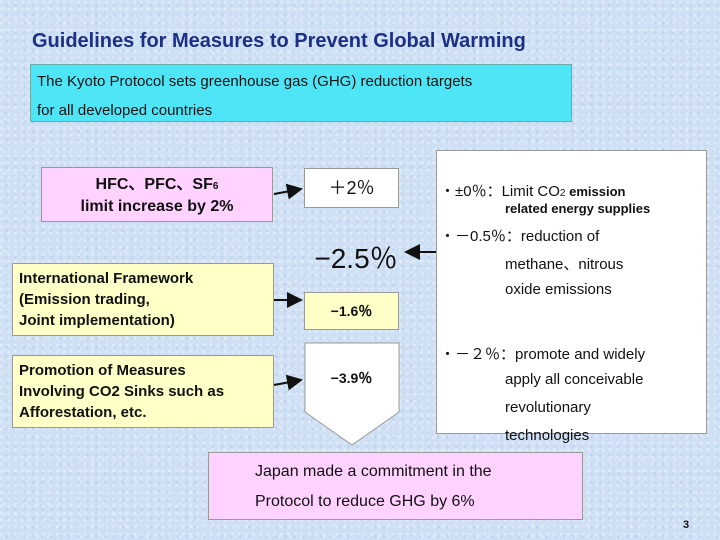  I want to click on minus16-value: −1.6％, so click(351, 311).